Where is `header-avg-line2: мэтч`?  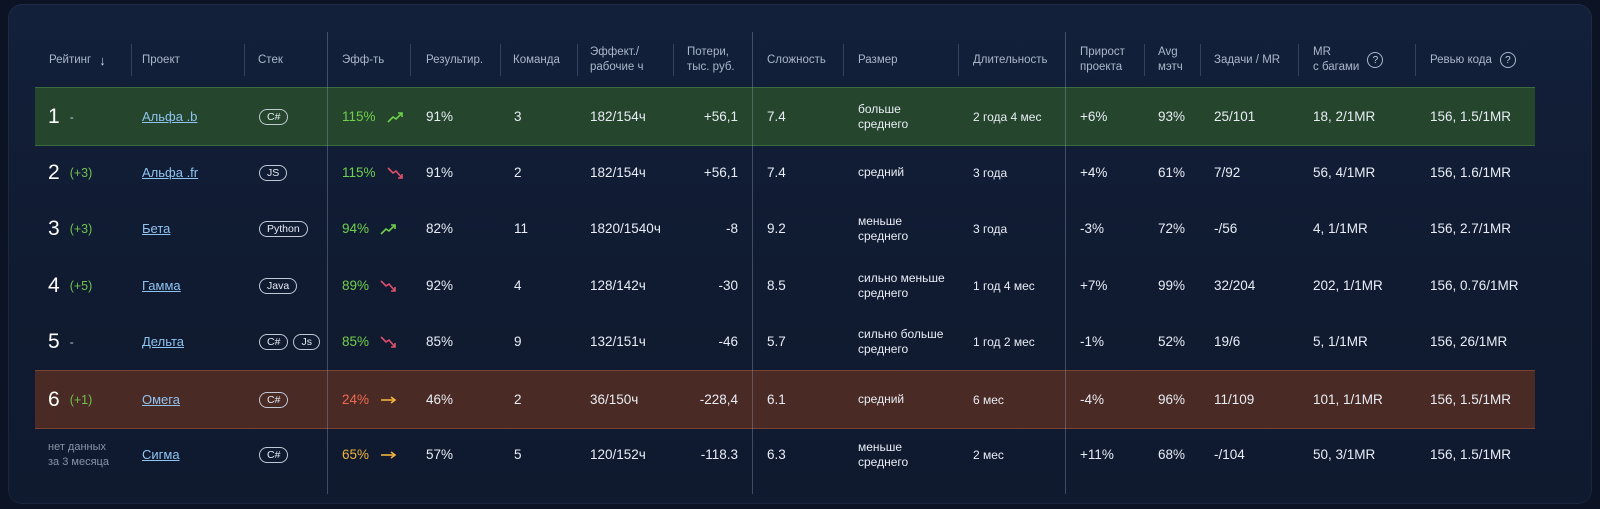
header-avg-line2: мэтч is located at coordinates (1170, 67).